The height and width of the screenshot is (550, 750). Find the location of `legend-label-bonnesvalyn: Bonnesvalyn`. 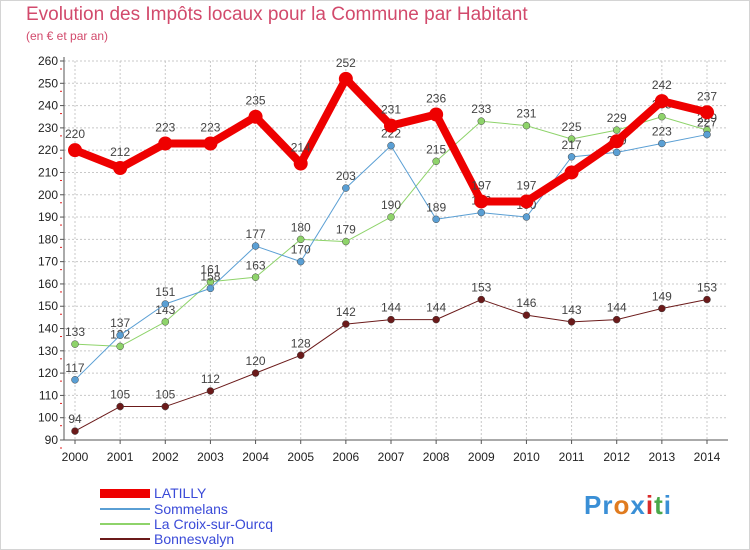

legend-label-bonnesvalyn: Bonnesvalyn is located at coordinates (194, 539).